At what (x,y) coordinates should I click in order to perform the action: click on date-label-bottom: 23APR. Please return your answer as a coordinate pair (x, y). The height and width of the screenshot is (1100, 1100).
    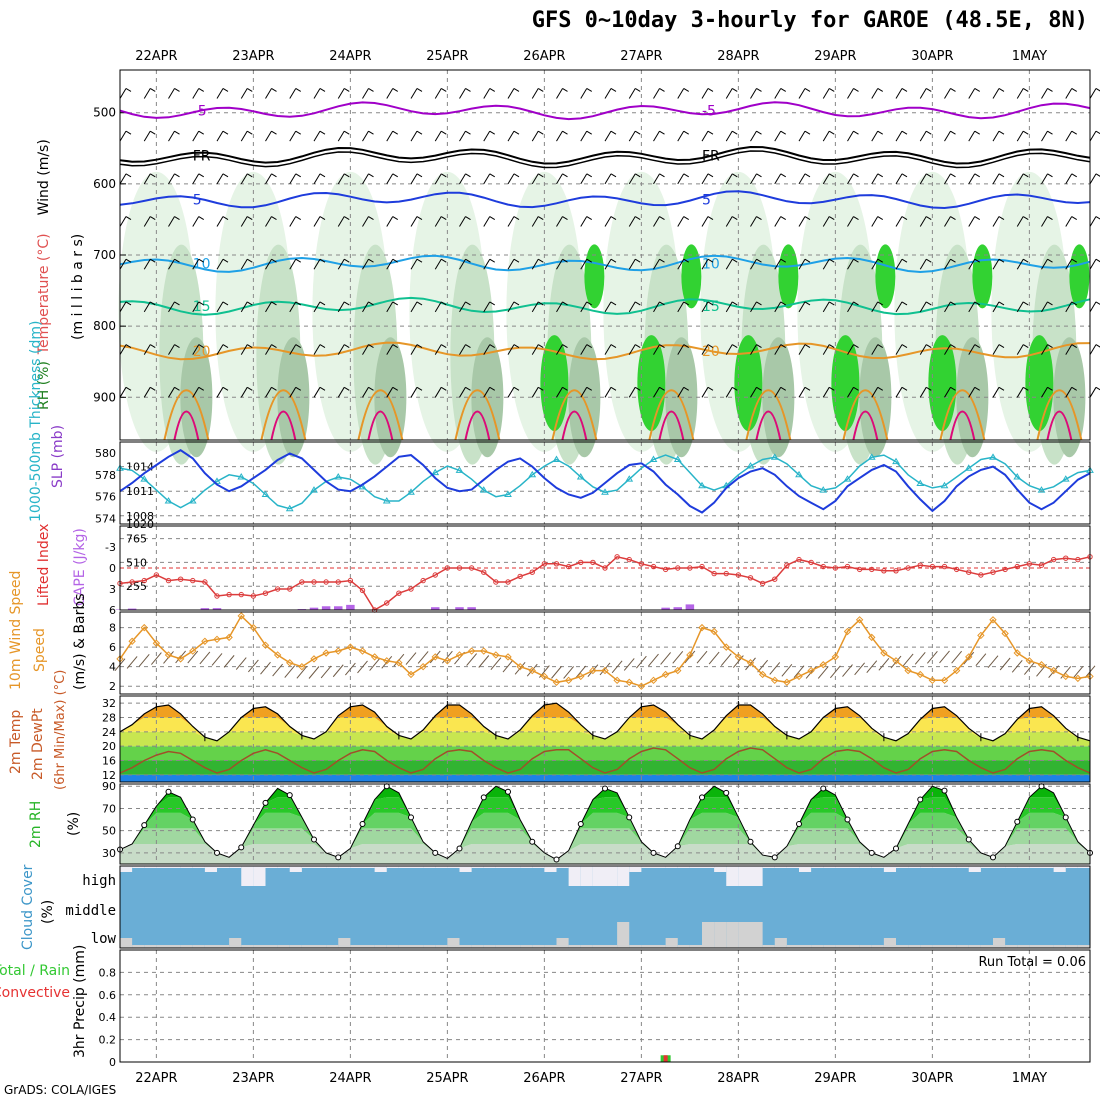
    Looking at the image, I should click on (253, 1078).